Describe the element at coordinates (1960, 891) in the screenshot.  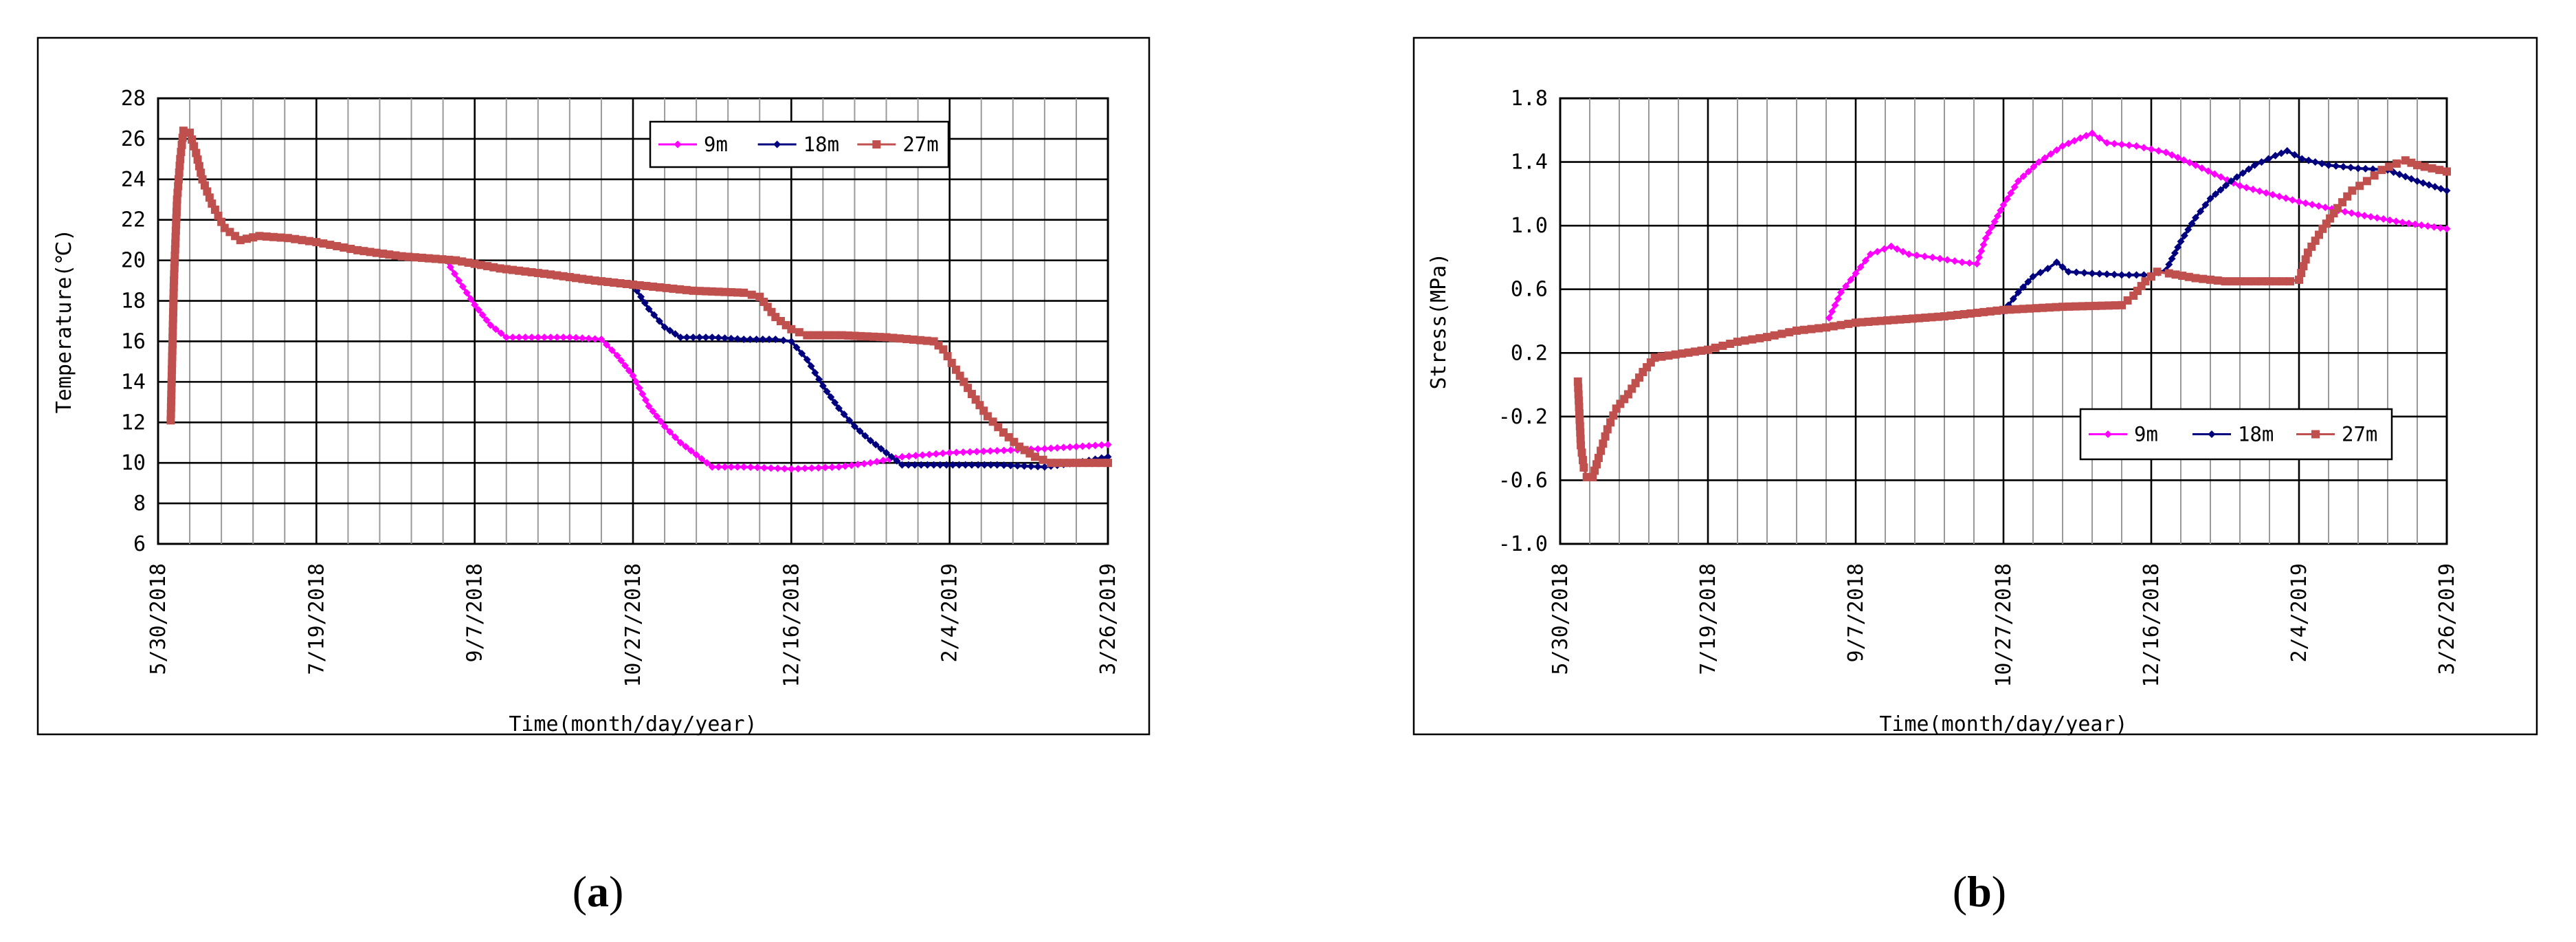
I see `panel-label-open: (` at that location.